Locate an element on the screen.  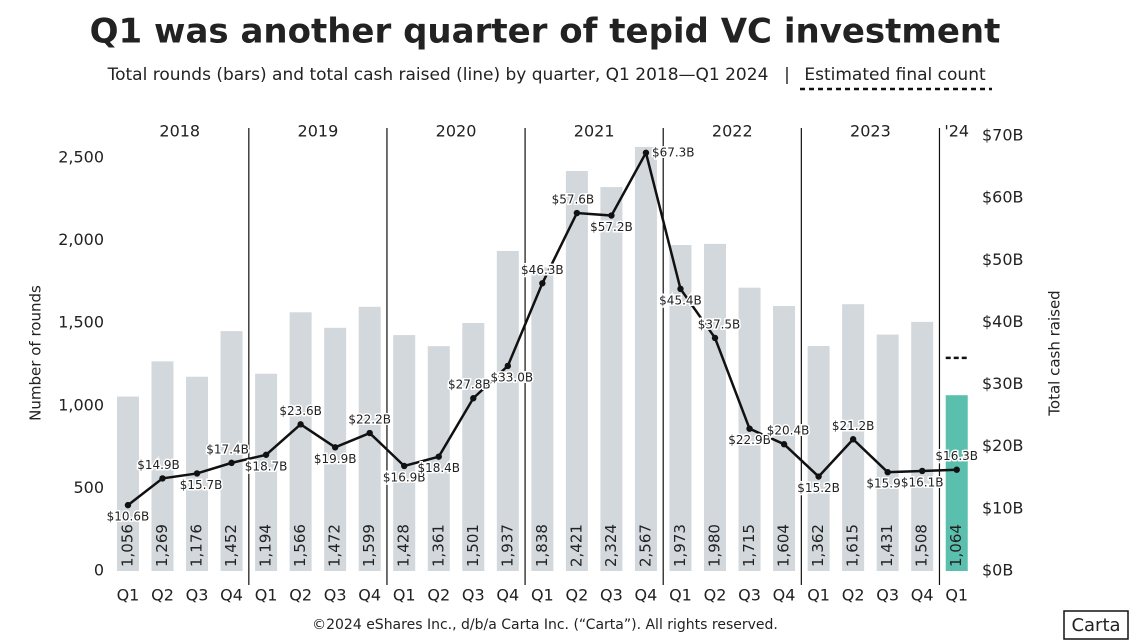
line-value-label: $21.2B is located at coordinates (853, 426).